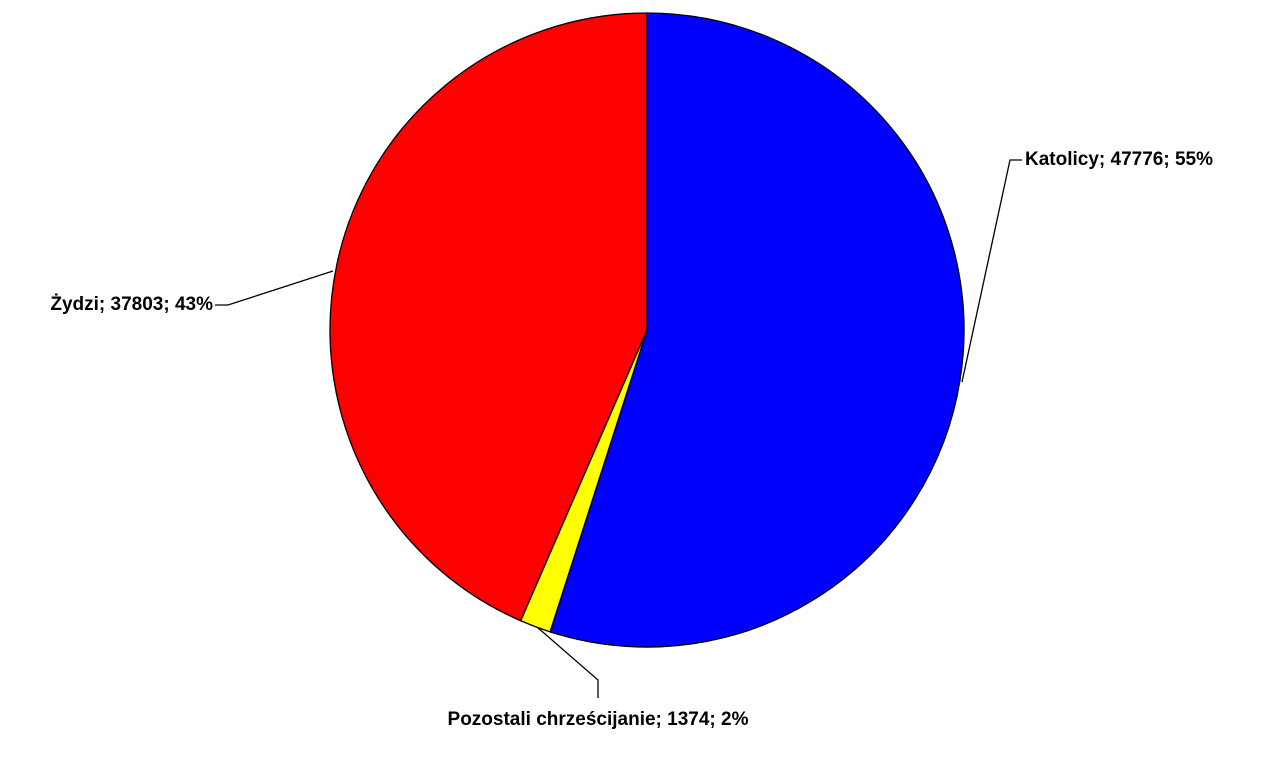  I want to click on data-label: Żydzi; 37803; 43%, so click(131, 304).